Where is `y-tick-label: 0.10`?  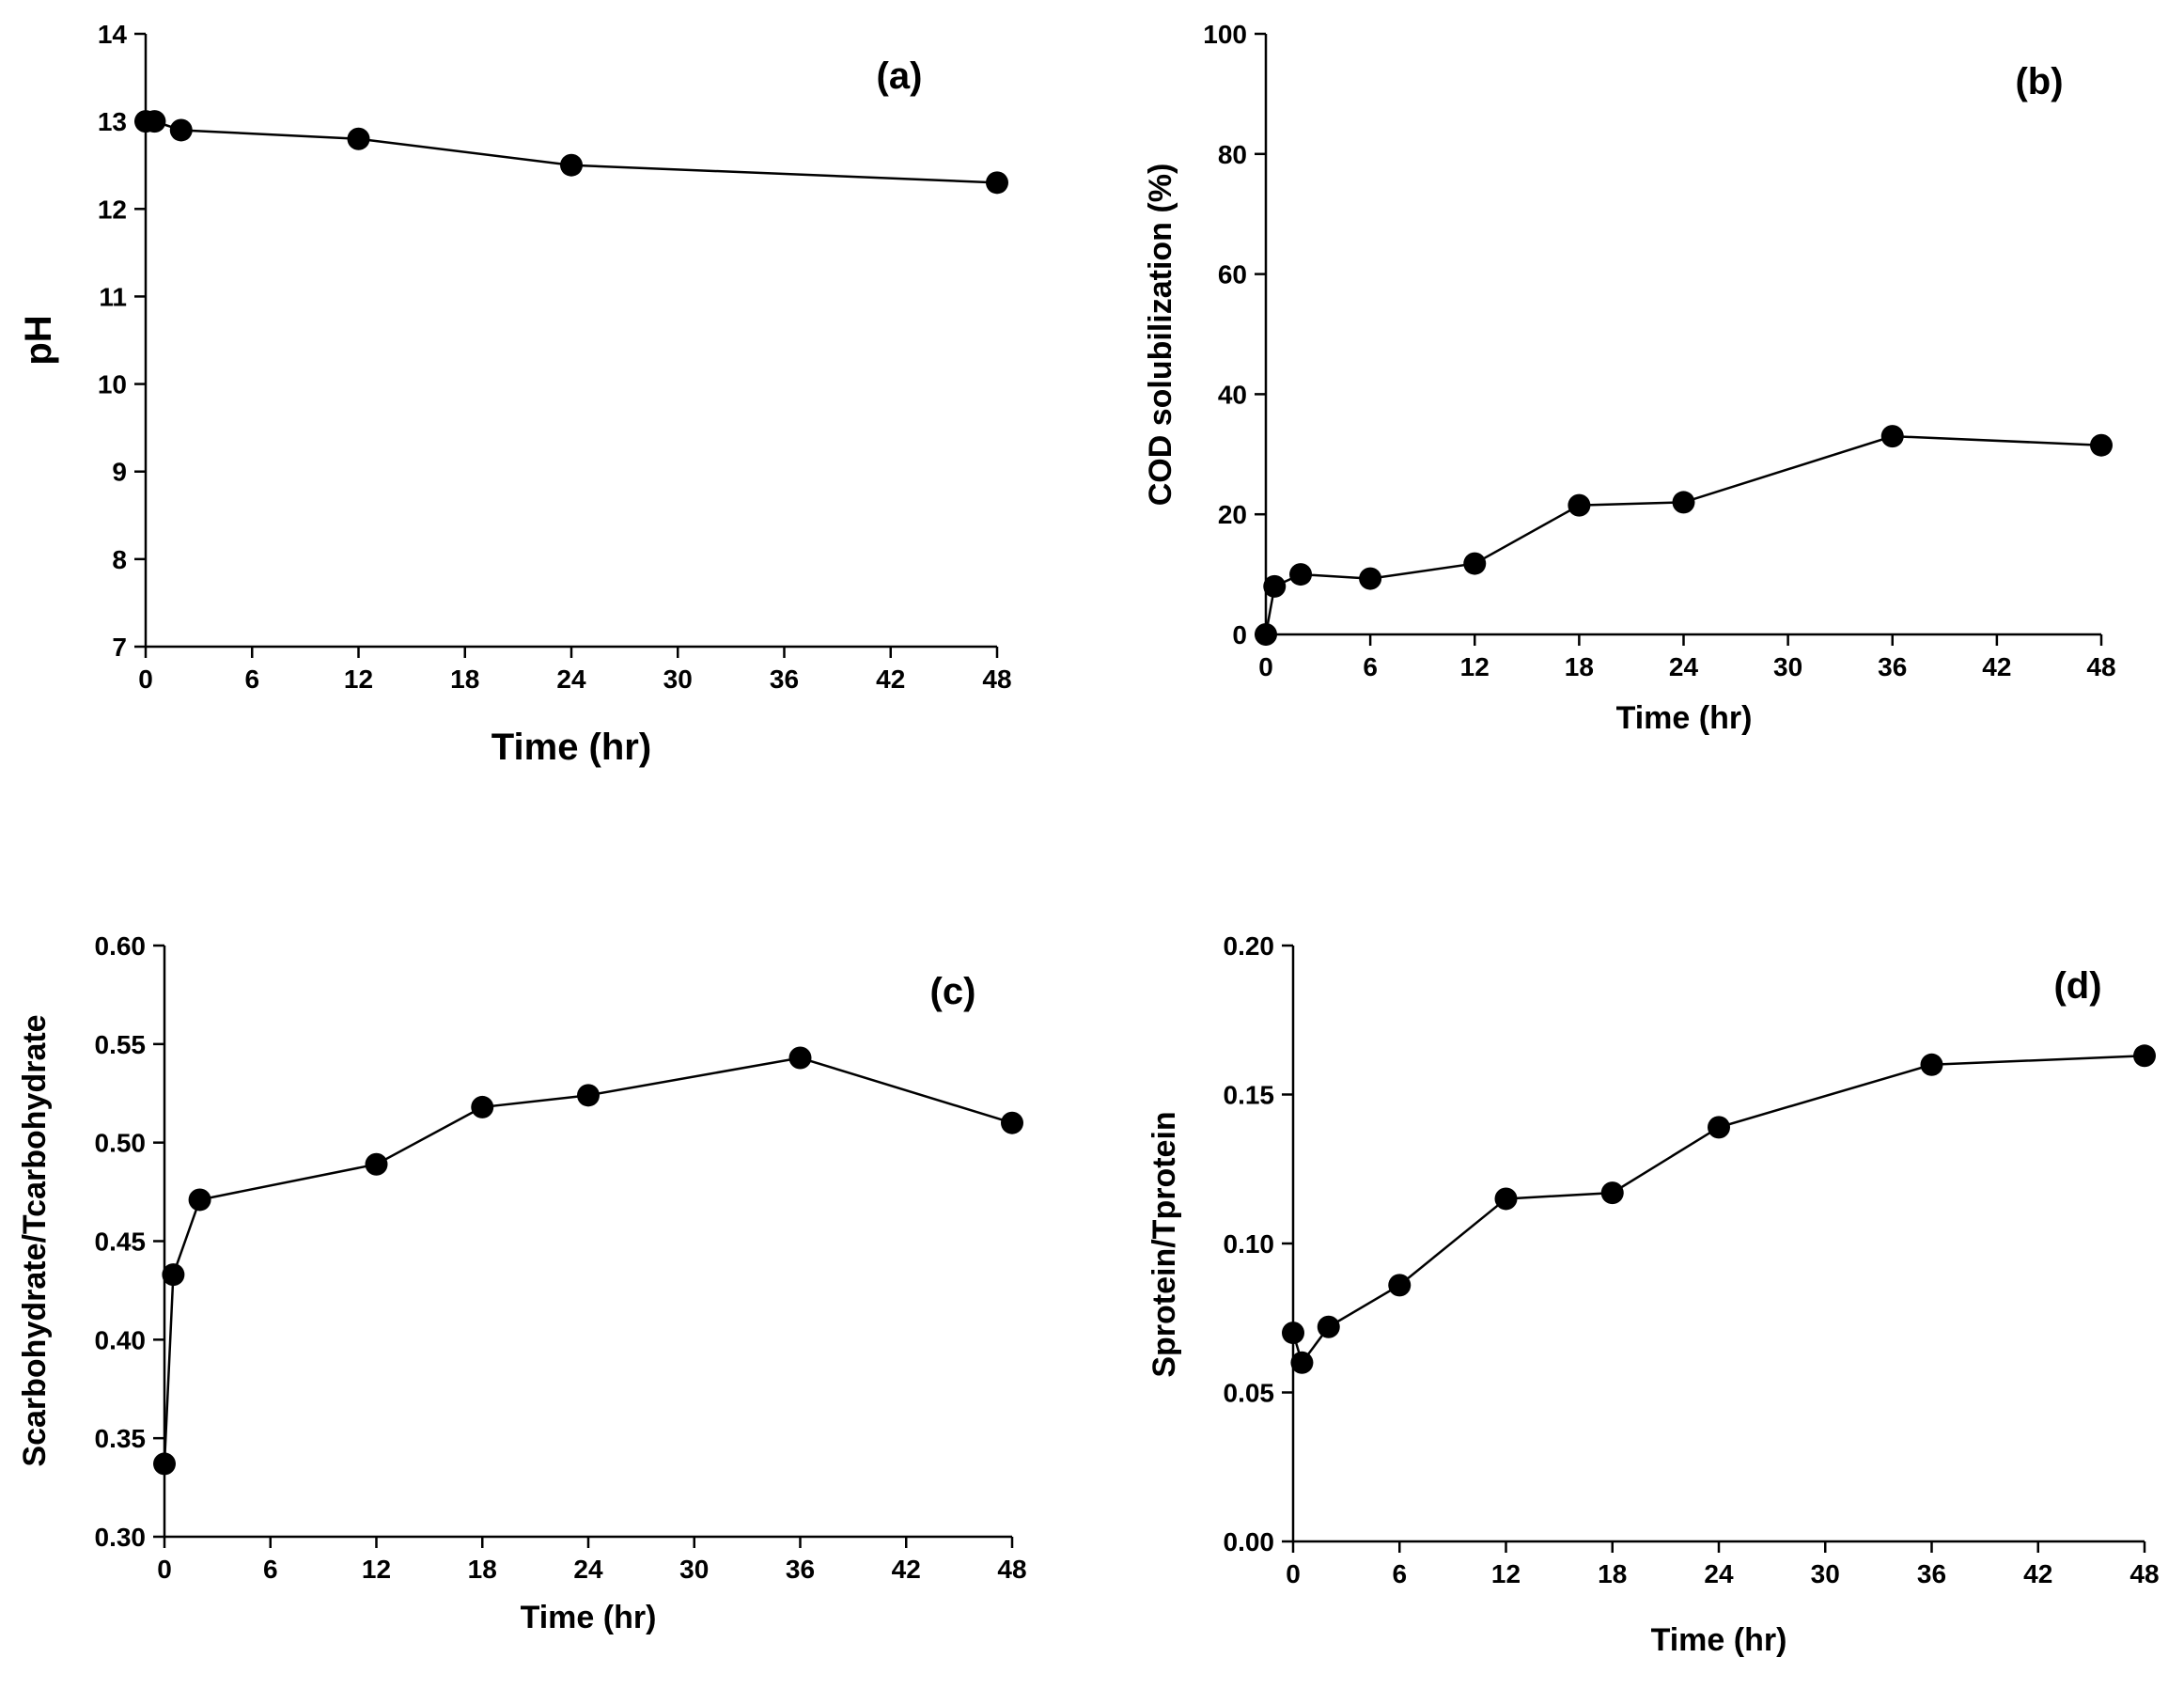 y-tick-label: 0.10 is located at coordinates (1249, 1244).